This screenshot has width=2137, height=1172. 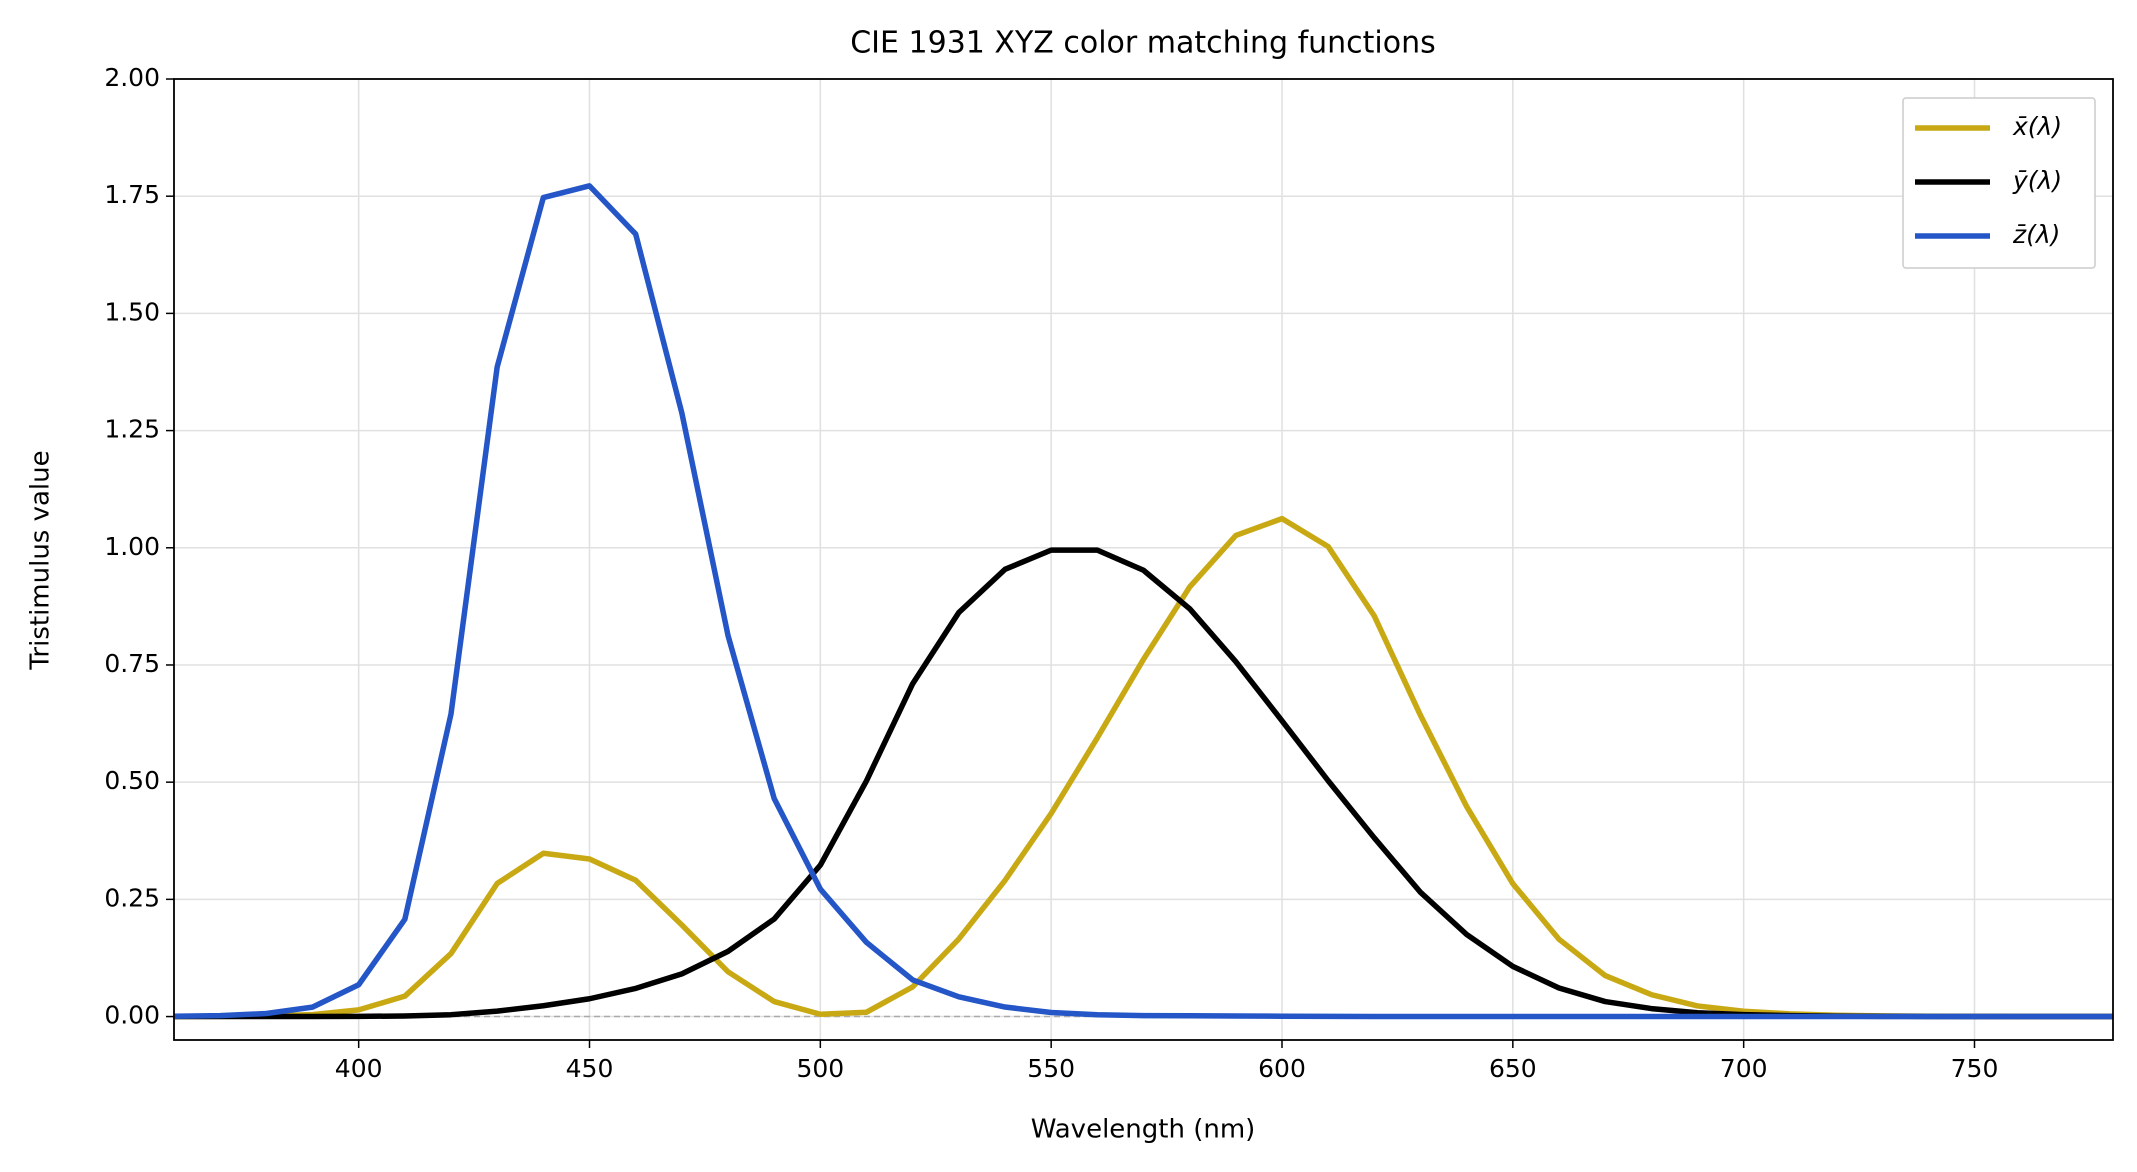 I want to click on y-tick-label: 2.00, so click(x=132, y=77).